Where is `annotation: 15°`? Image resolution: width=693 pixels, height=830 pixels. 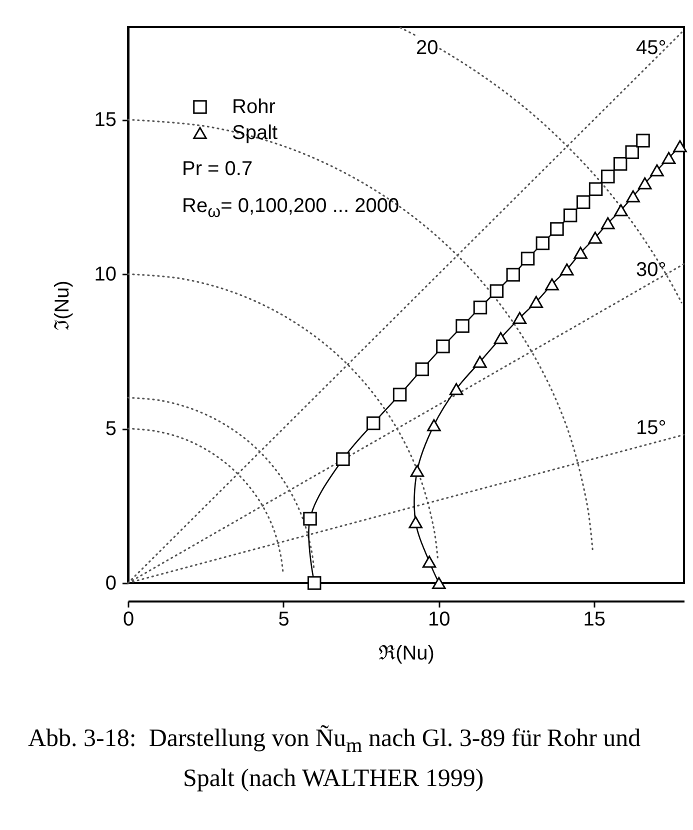 annotation: 15° is located at coordinates (651, 428).